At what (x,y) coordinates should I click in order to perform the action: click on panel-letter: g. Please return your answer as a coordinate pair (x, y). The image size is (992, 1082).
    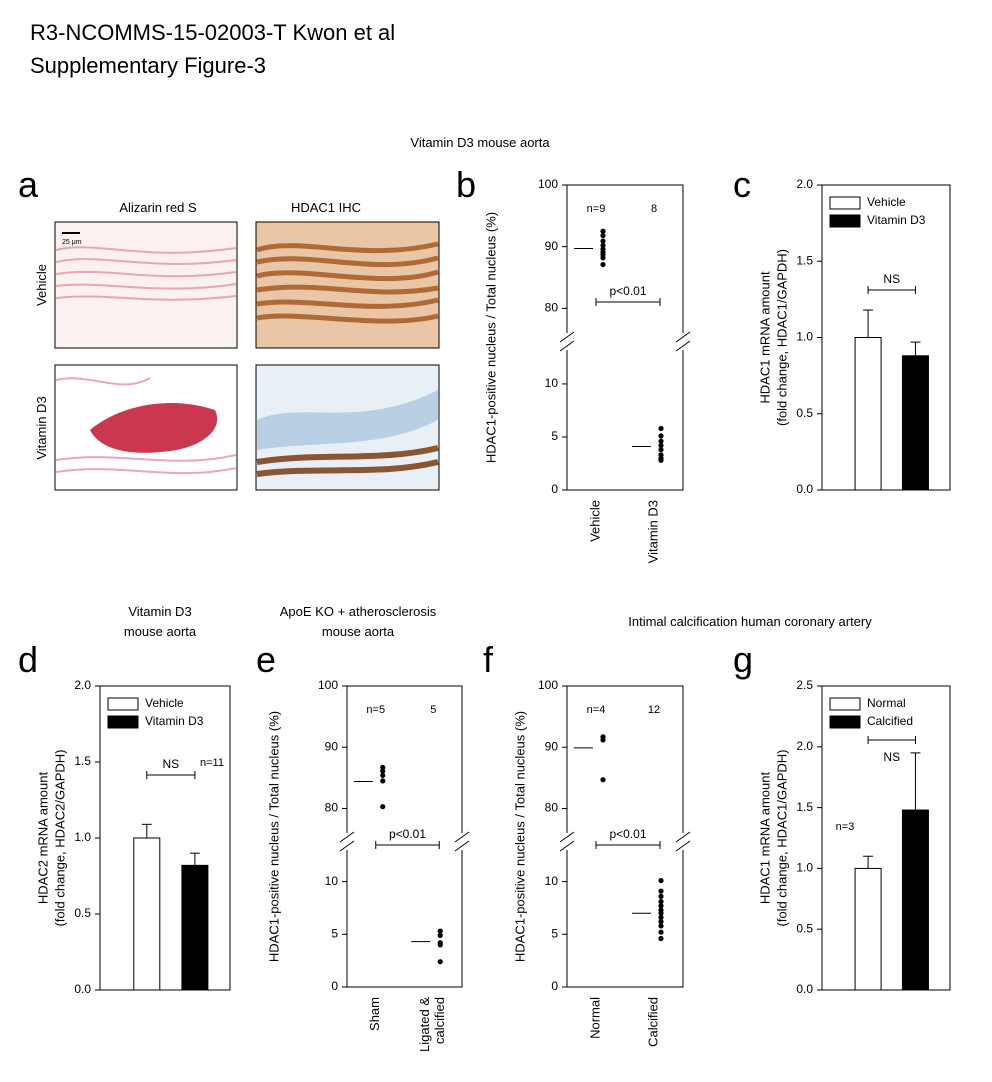
    Looking at the image, I should click on (743, 659).